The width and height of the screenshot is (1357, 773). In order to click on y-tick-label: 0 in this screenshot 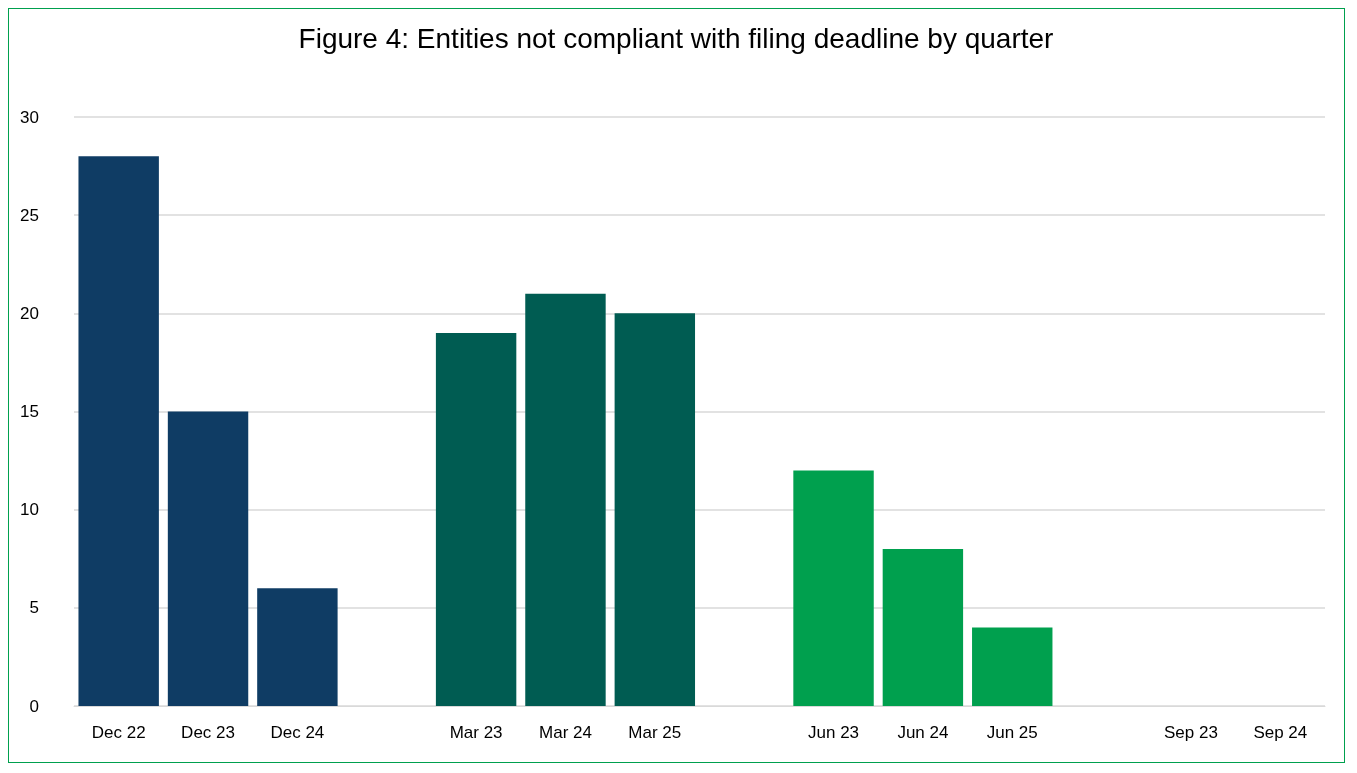, I will do `click(34, 706)`.